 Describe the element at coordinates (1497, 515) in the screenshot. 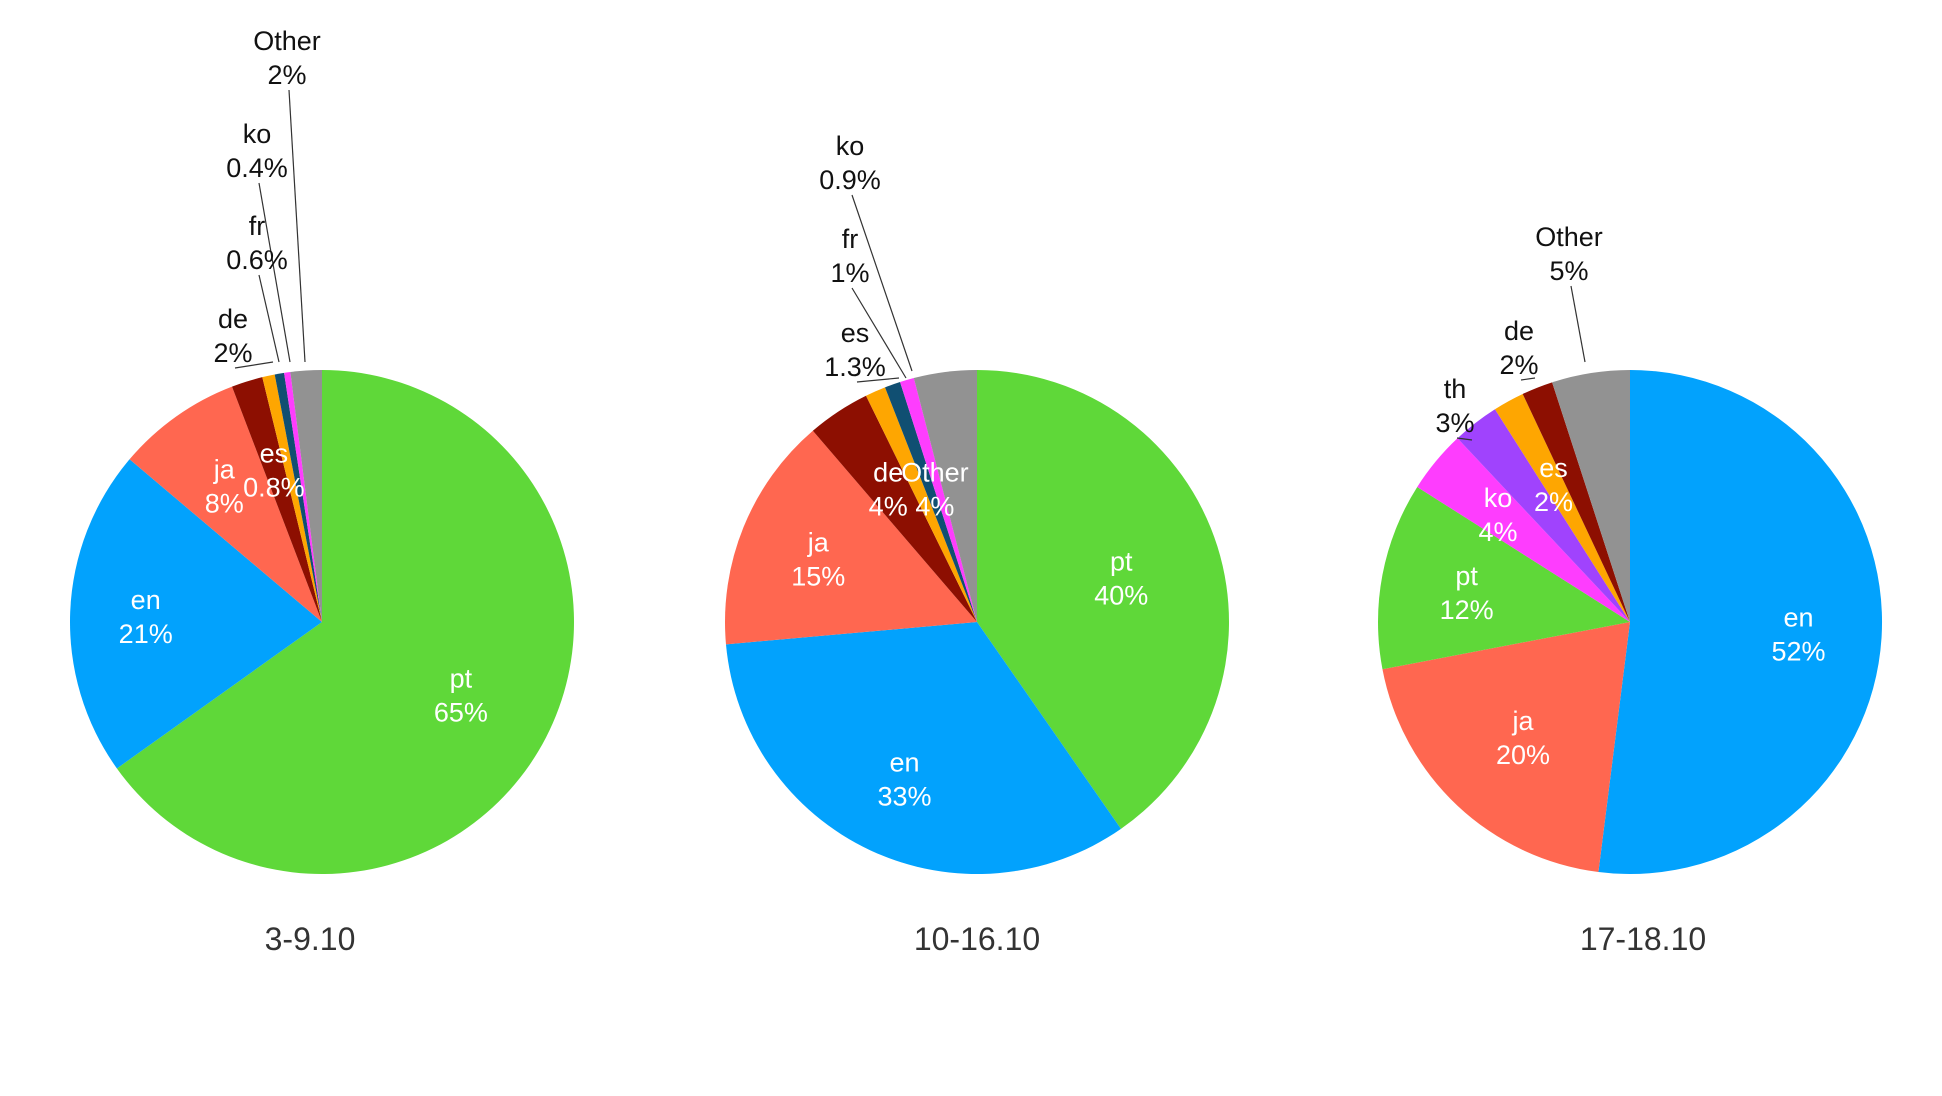

I see `slice-label-ko: ko 4%` at that location.